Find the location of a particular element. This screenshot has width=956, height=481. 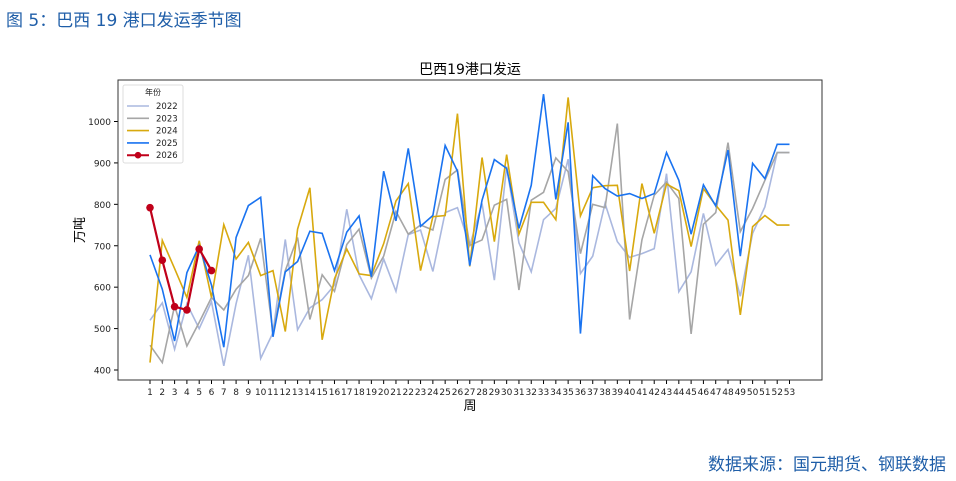

x-tick-label: 28 is located at coordinates (482, 393).